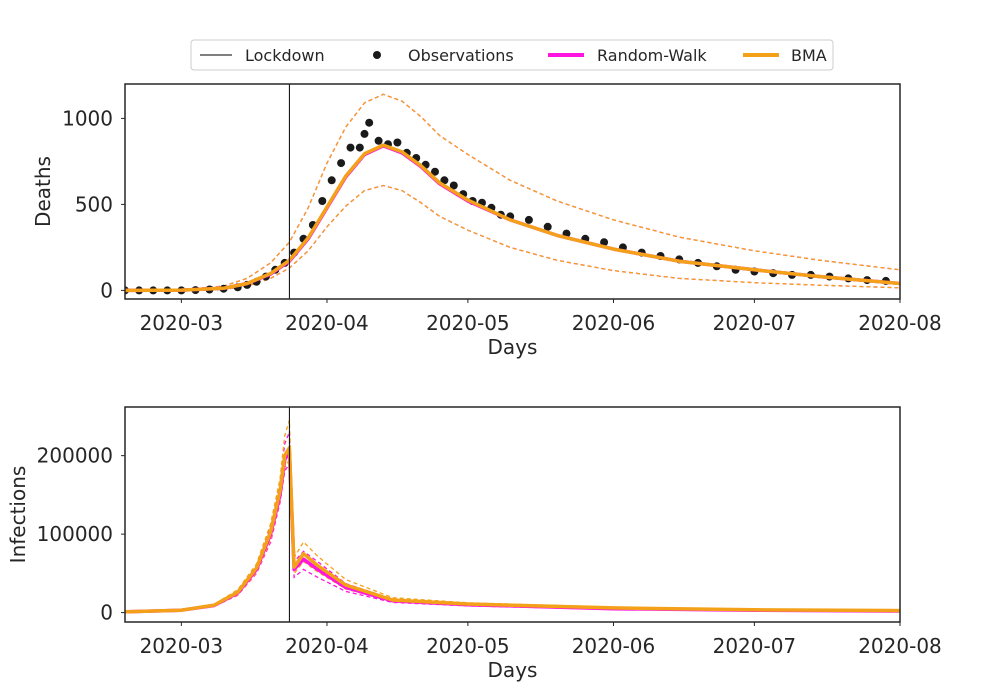 The height and width of the screenshot is (700, 1000). Describe the element at coordinates (18, 515) in the screenshot. I see `y-axis-label: Infections` at that location.